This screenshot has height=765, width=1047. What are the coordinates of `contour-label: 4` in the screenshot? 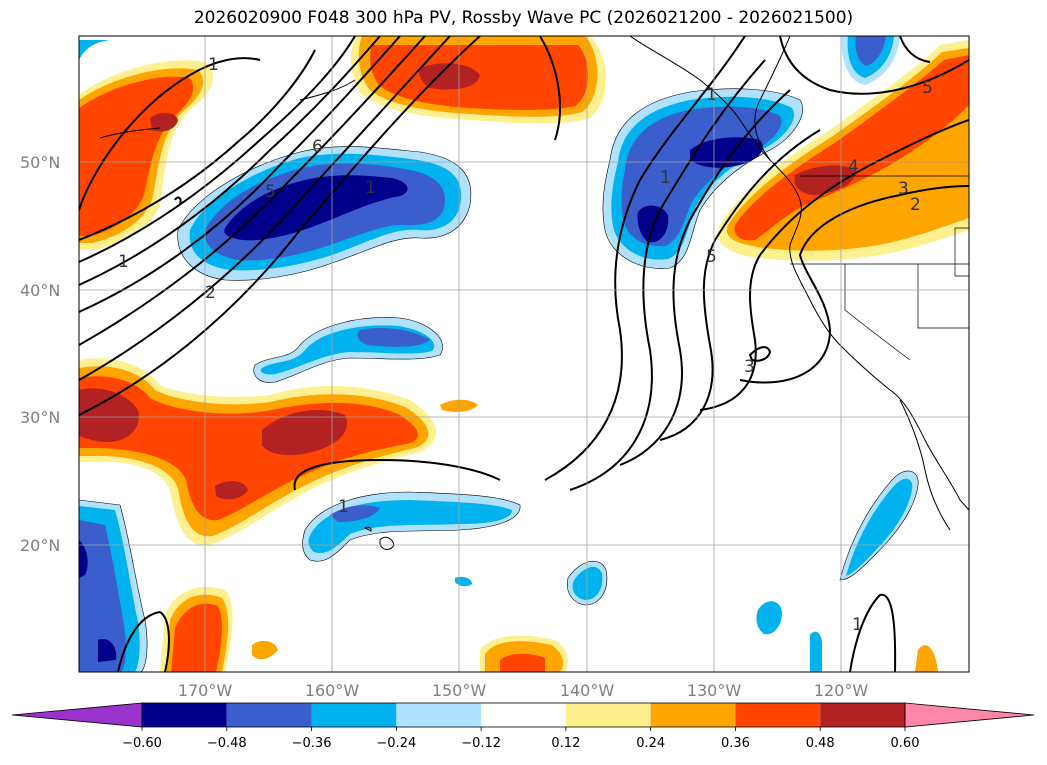 It's located at (853, 167).